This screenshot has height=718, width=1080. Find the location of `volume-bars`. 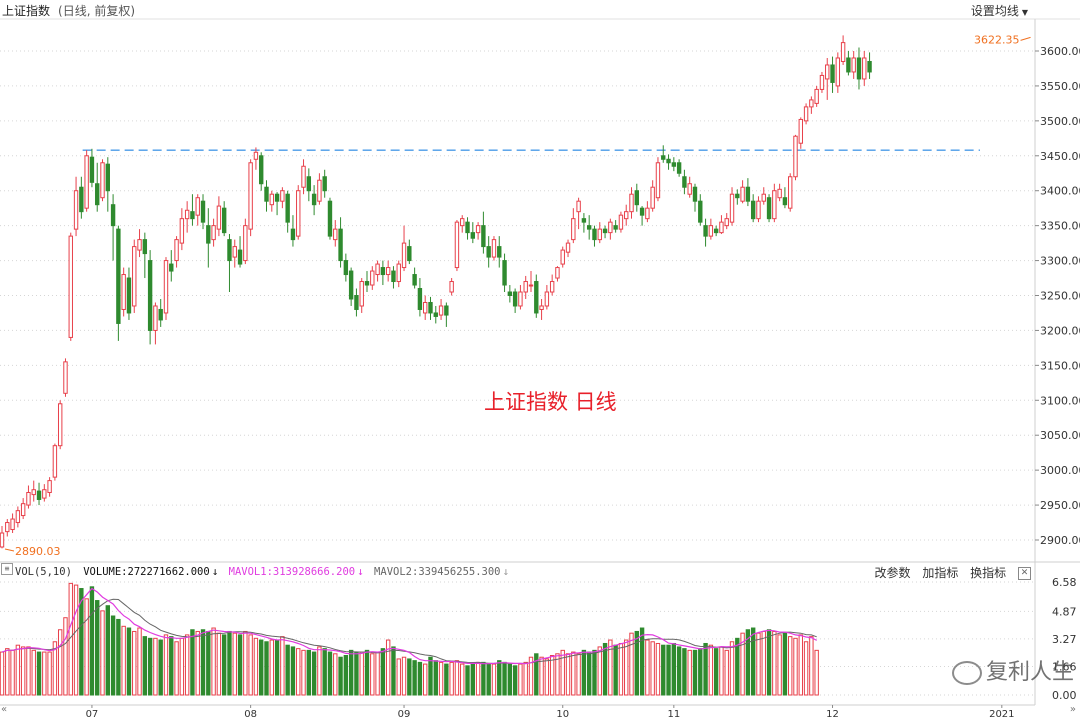

volume-bars is located at coordinates (409, 639).